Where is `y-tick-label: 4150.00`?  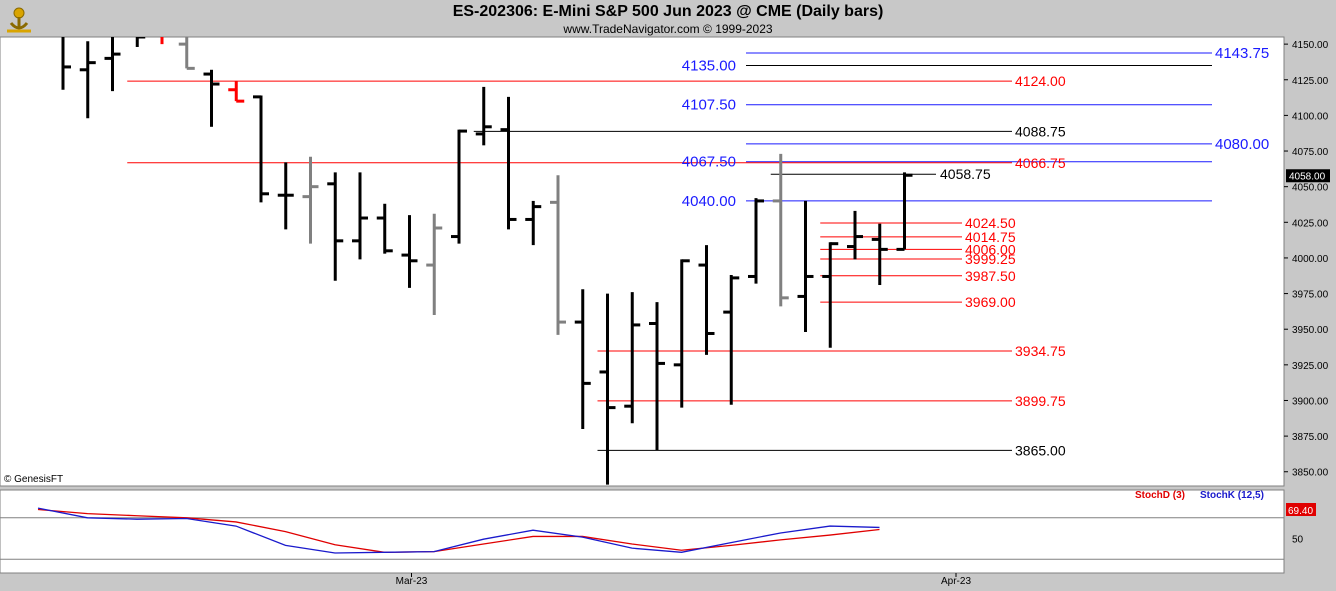 y-tick-label: 4150.00 is located at coordinates (1310, 45).